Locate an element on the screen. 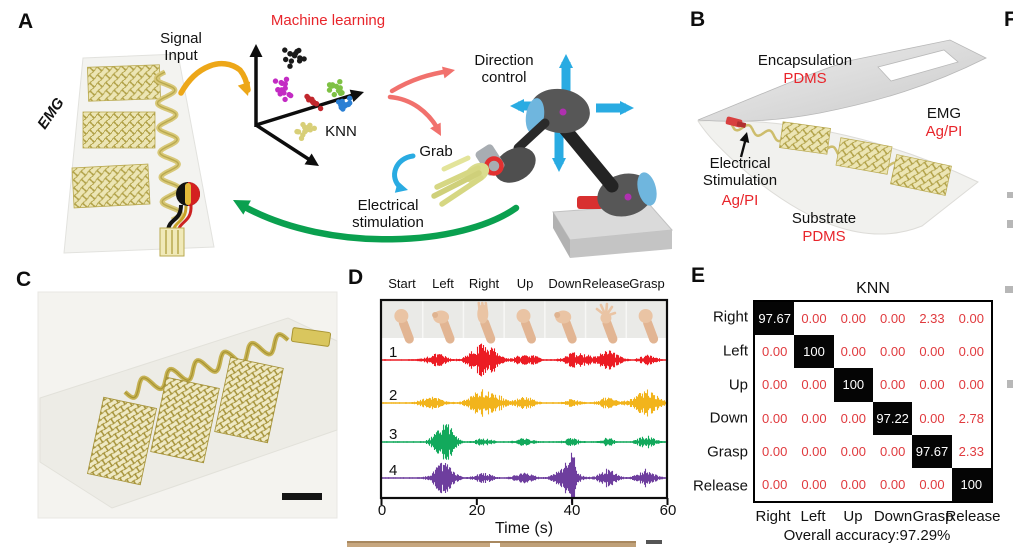  matrix-cell-grasp-up: 0.00 is located at coordinates (853, 451).